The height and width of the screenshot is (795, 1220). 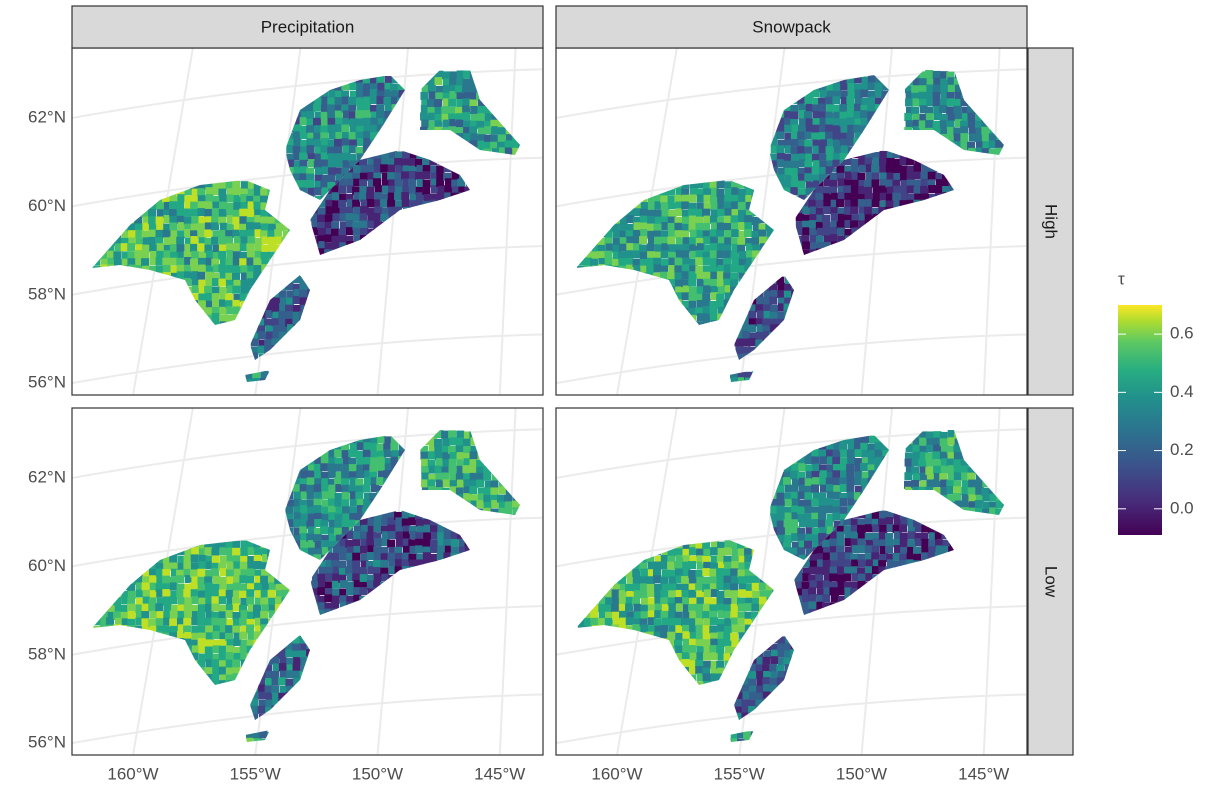 What do you see at coordinates (47, 565) in the screenshot?
I see `y-tick-label: 60°N` at bounding box center [47, 565].